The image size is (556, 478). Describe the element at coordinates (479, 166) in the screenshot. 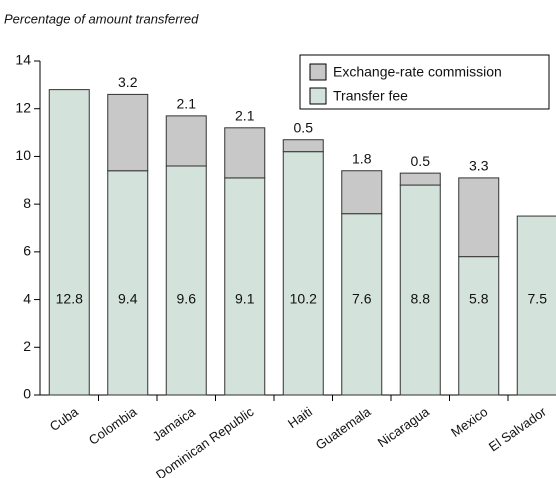

I see `value-label: 3.3` at that location.